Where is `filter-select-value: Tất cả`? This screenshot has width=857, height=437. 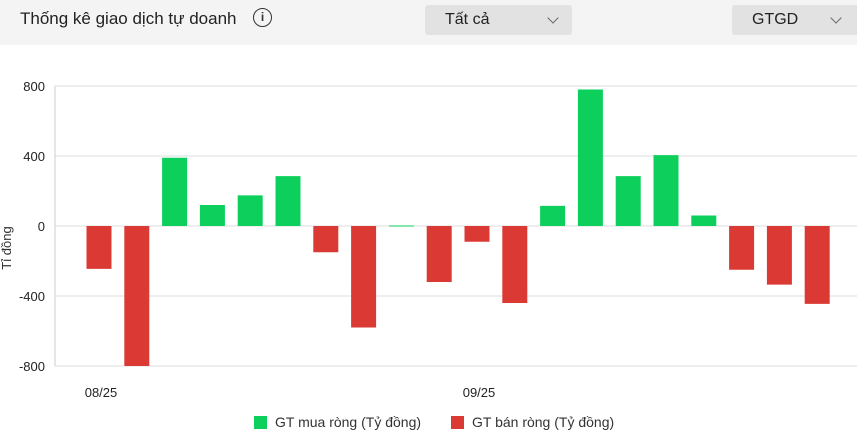
filter-select-value: Tất cả is located at coordinates (467, 19).